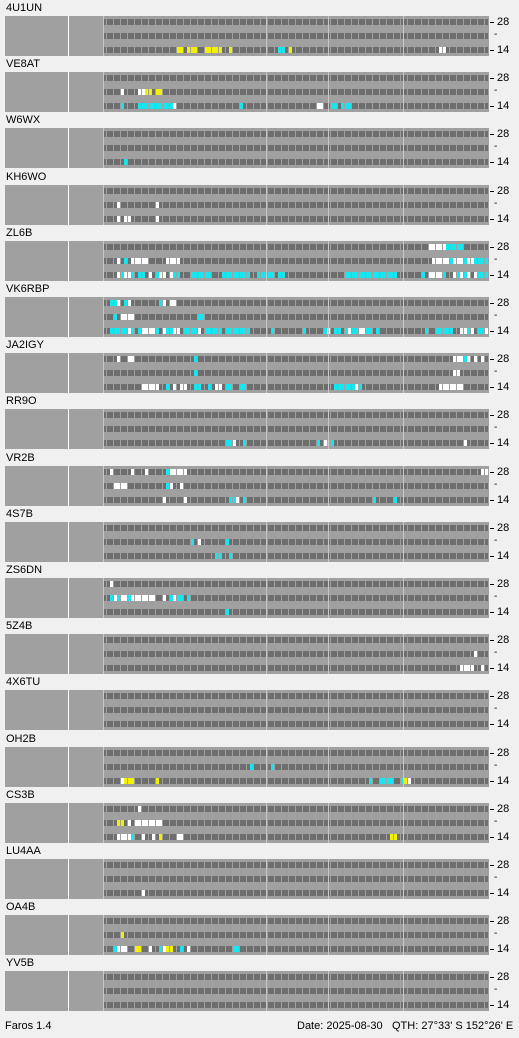 The width and height of the screenshot is (519, 1038). I want to click on station-panel: VR2B 28-14, so click(259, 479).